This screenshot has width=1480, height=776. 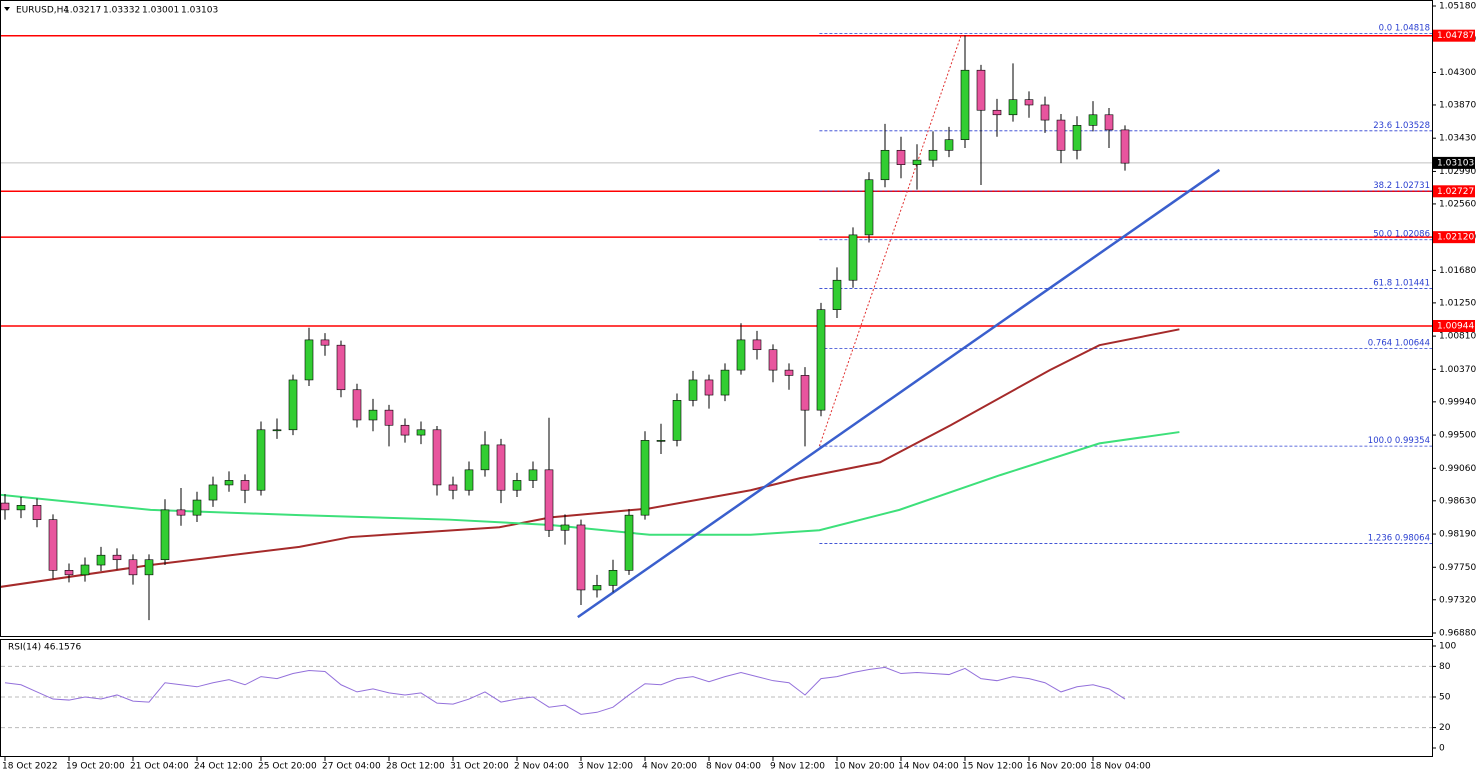 What do you see at coordinates (1457, 139) in the screenshot?
I see `y-tick-label: 1.03430` at bounding box center [1457, 139].